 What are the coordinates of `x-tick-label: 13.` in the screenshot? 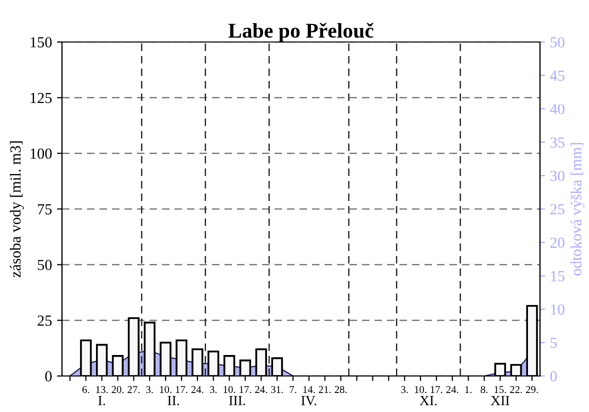 It's located at (102, 390).